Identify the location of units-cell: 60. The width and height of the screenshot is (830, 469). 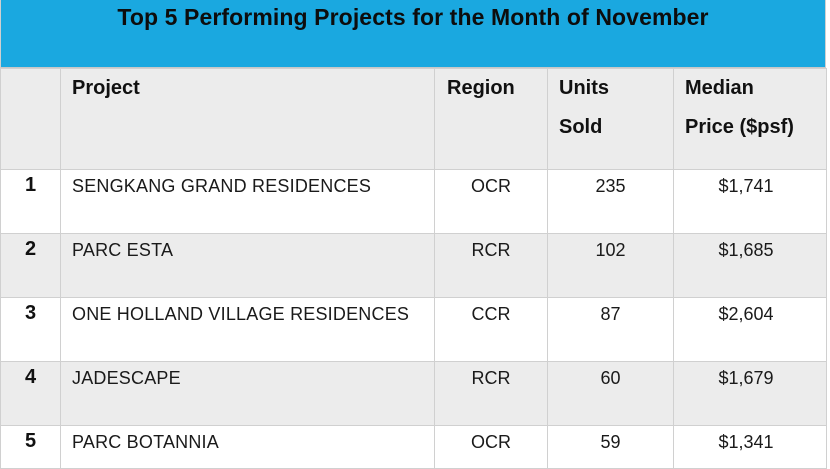
(610, 393).